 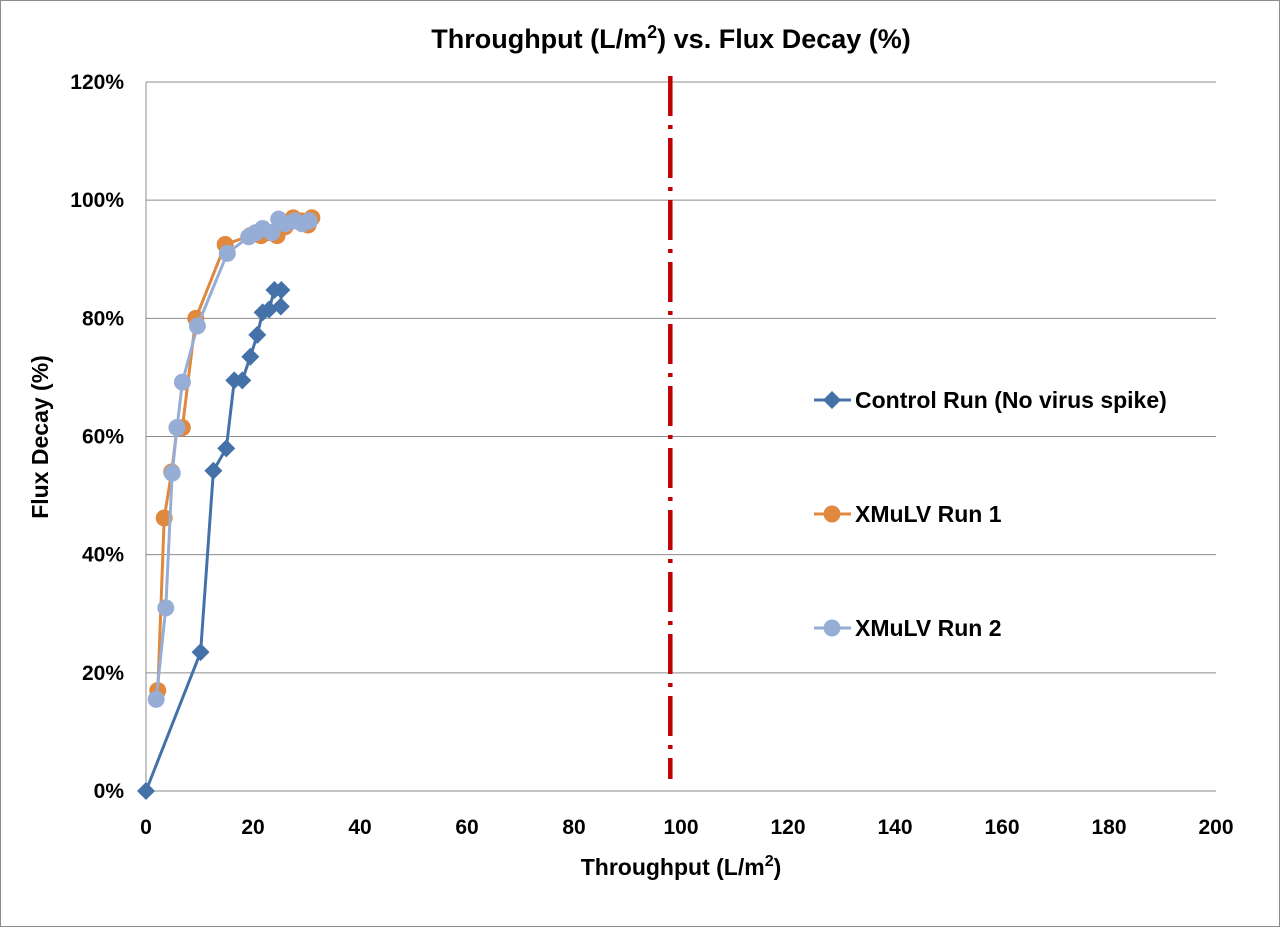 What do you see at coordinates (1001, 827) in the screenshot?
I see `x-tick-label: 160` at bounding box center [1001, 827].